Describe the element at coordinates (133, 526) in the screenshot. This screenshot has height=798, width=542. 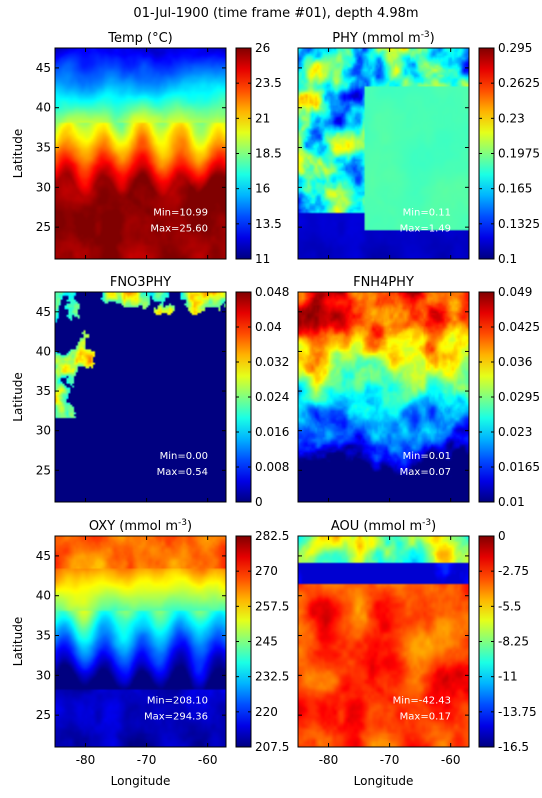
I see `panel-title-main: OXY (mmol m` at that location.